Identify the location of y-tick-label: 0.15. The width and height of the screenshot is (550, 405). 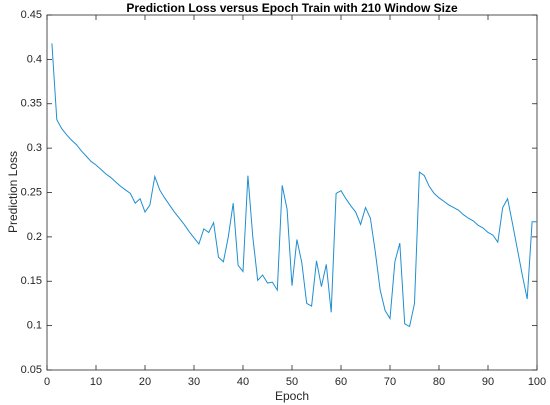
(31, 281).